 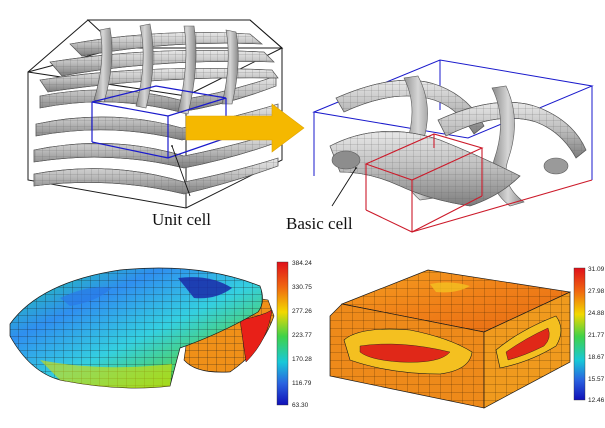 I want to click on basic-cell-yarns, so click(x=458, y=141).